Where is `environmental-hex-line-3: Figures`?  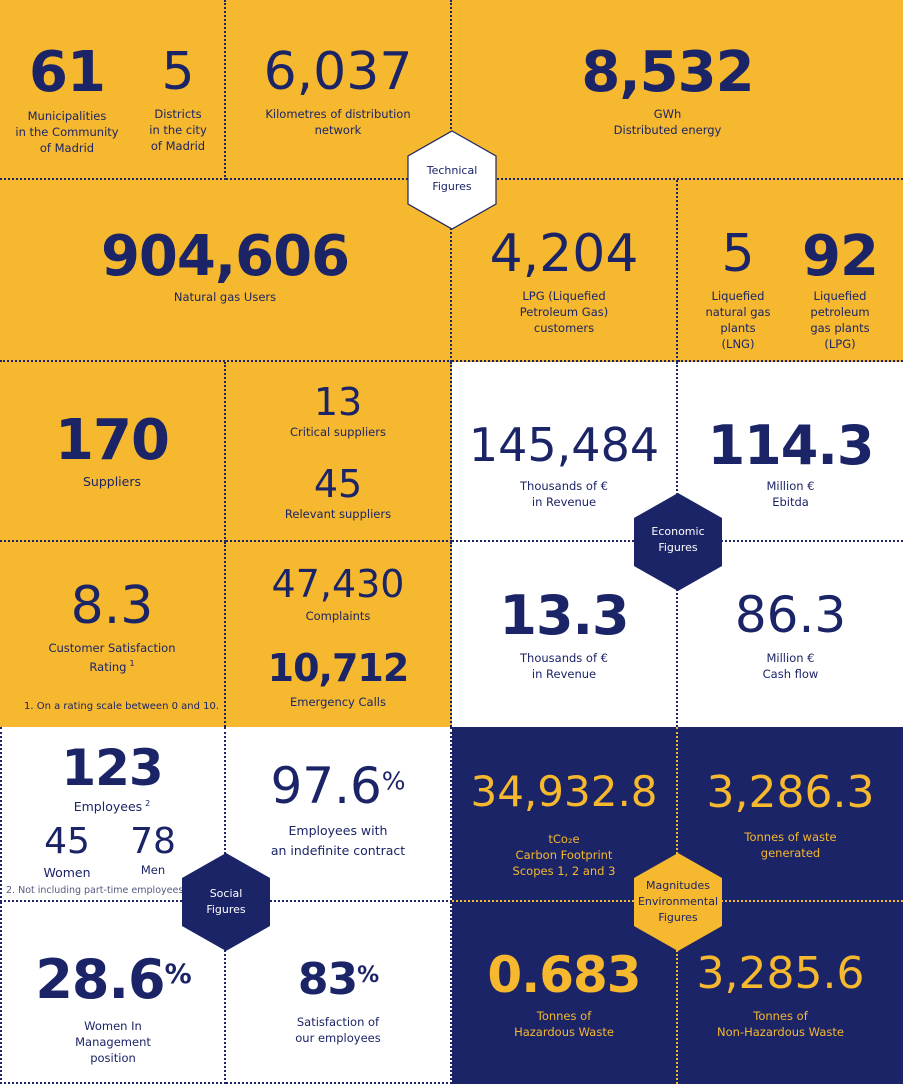 environmental-hex-line-3: Figures is located at coordinates (678, 917).